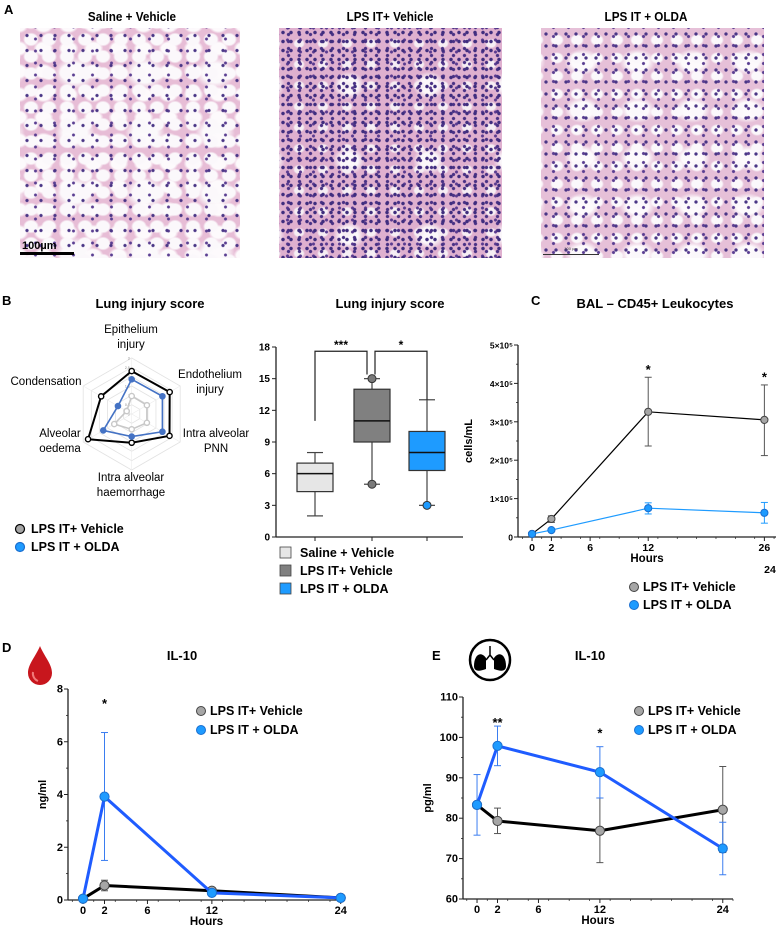  What do you see at coordinates (452, 900) in the screenshot?
I see `y-tick-label: 60` at bounding box center [452, 900].